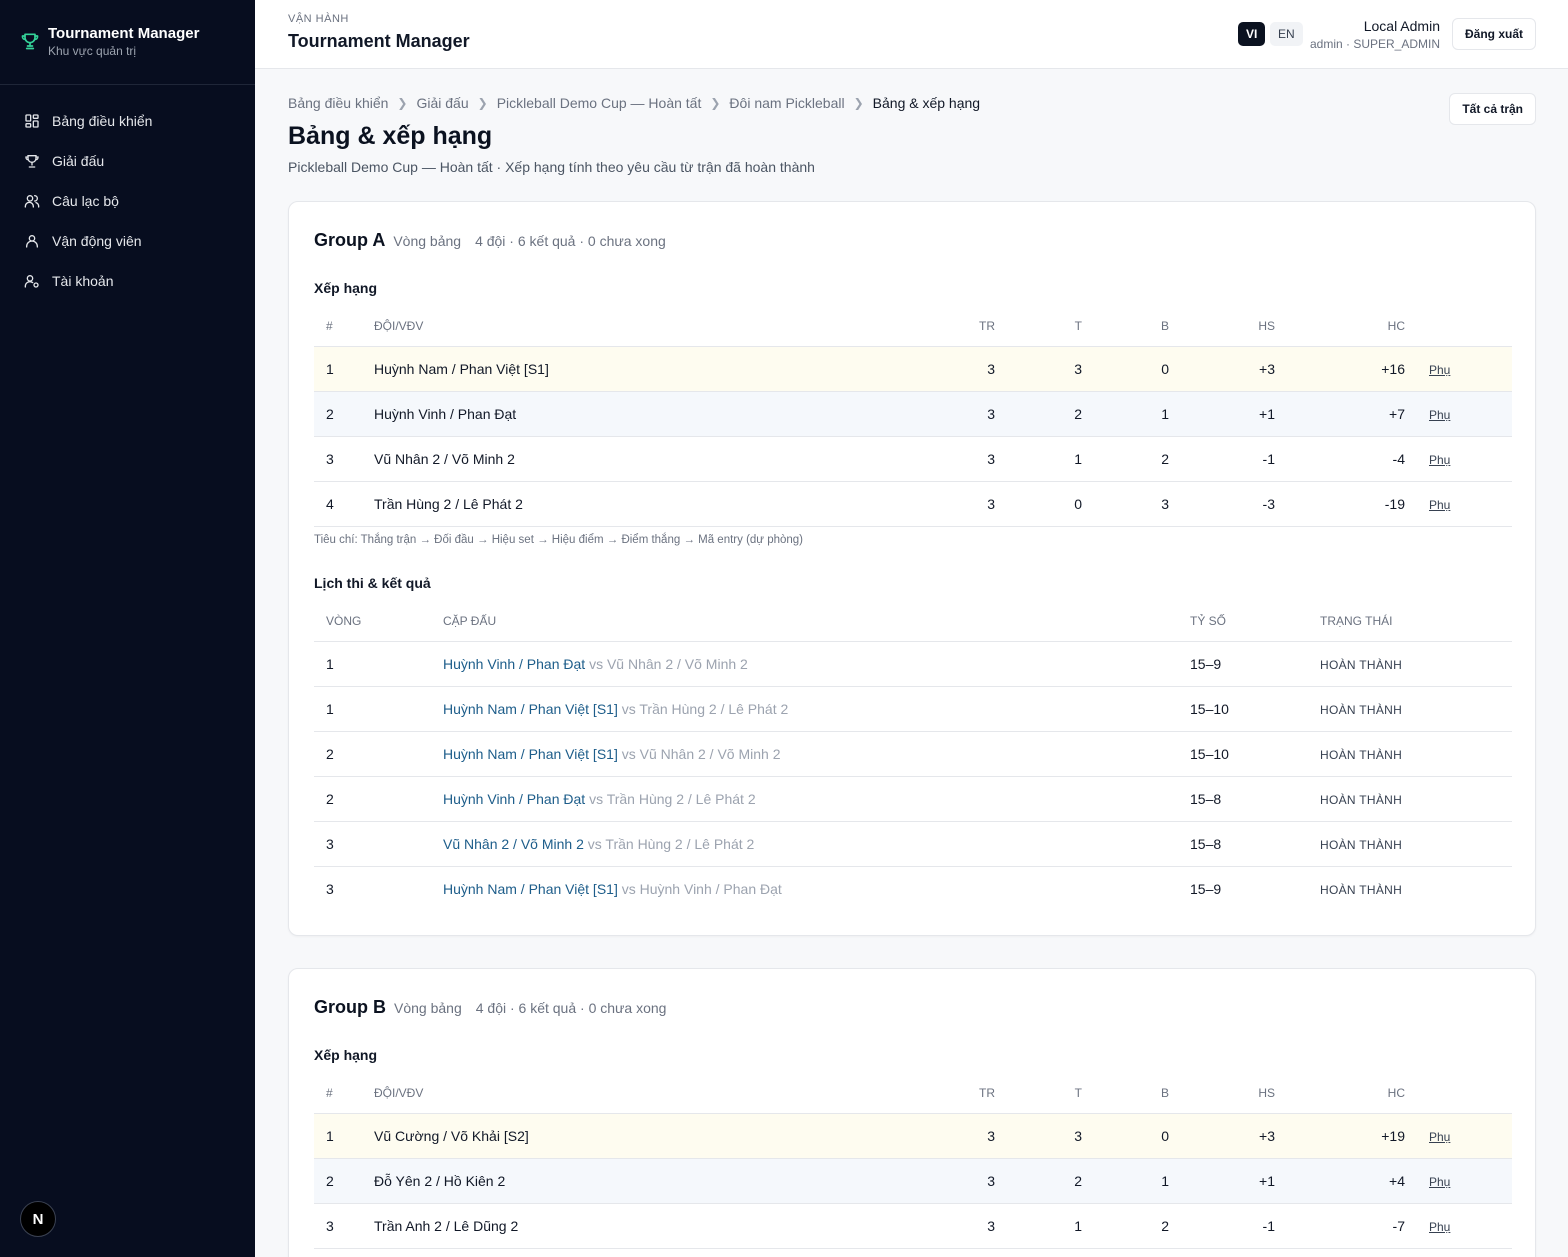  Describe the element at coordinates (1352, 504) in the screenshot. I see `point-diff: -19` at that location.